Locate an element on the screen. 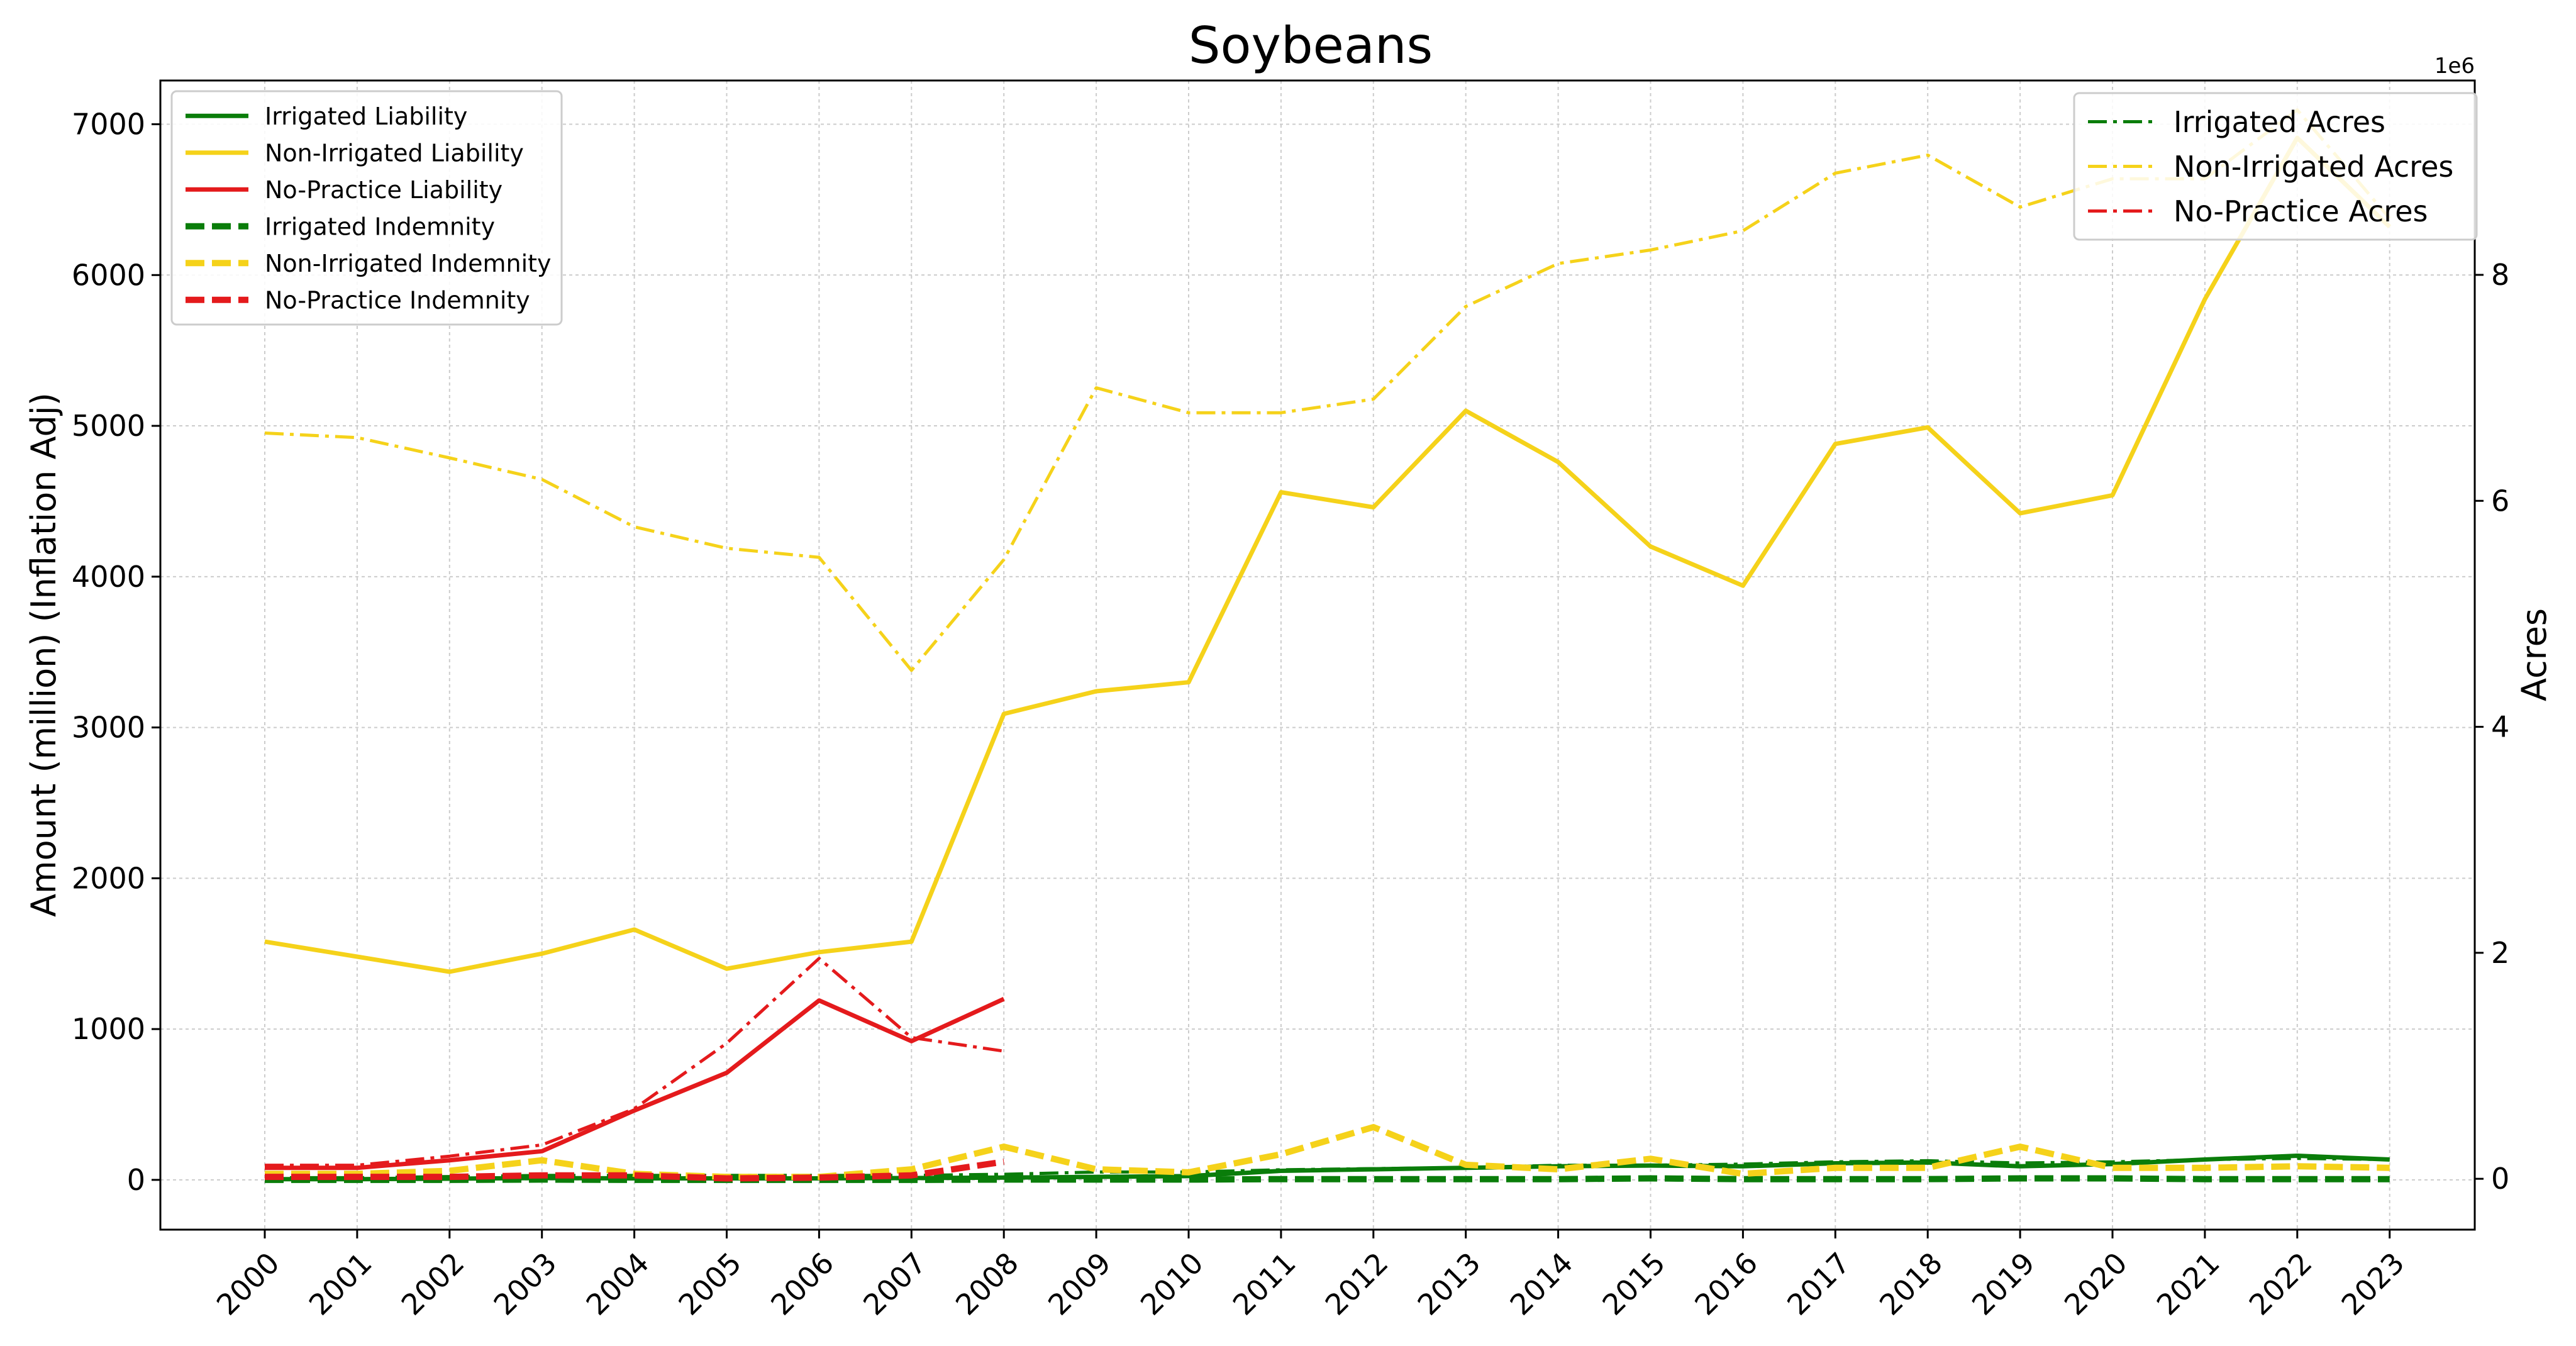 The image size is (2576, 1346). right-axis-multiplier: 1e6 is located at coordinates (2454, 66).